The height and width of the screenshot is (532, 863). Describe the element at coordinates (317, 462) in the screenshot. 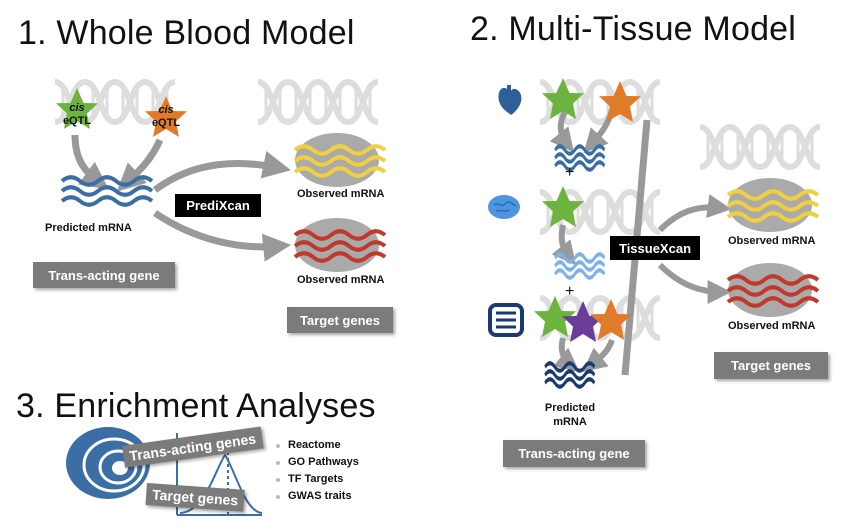

I see `list-item: GO Pathways` at that location.